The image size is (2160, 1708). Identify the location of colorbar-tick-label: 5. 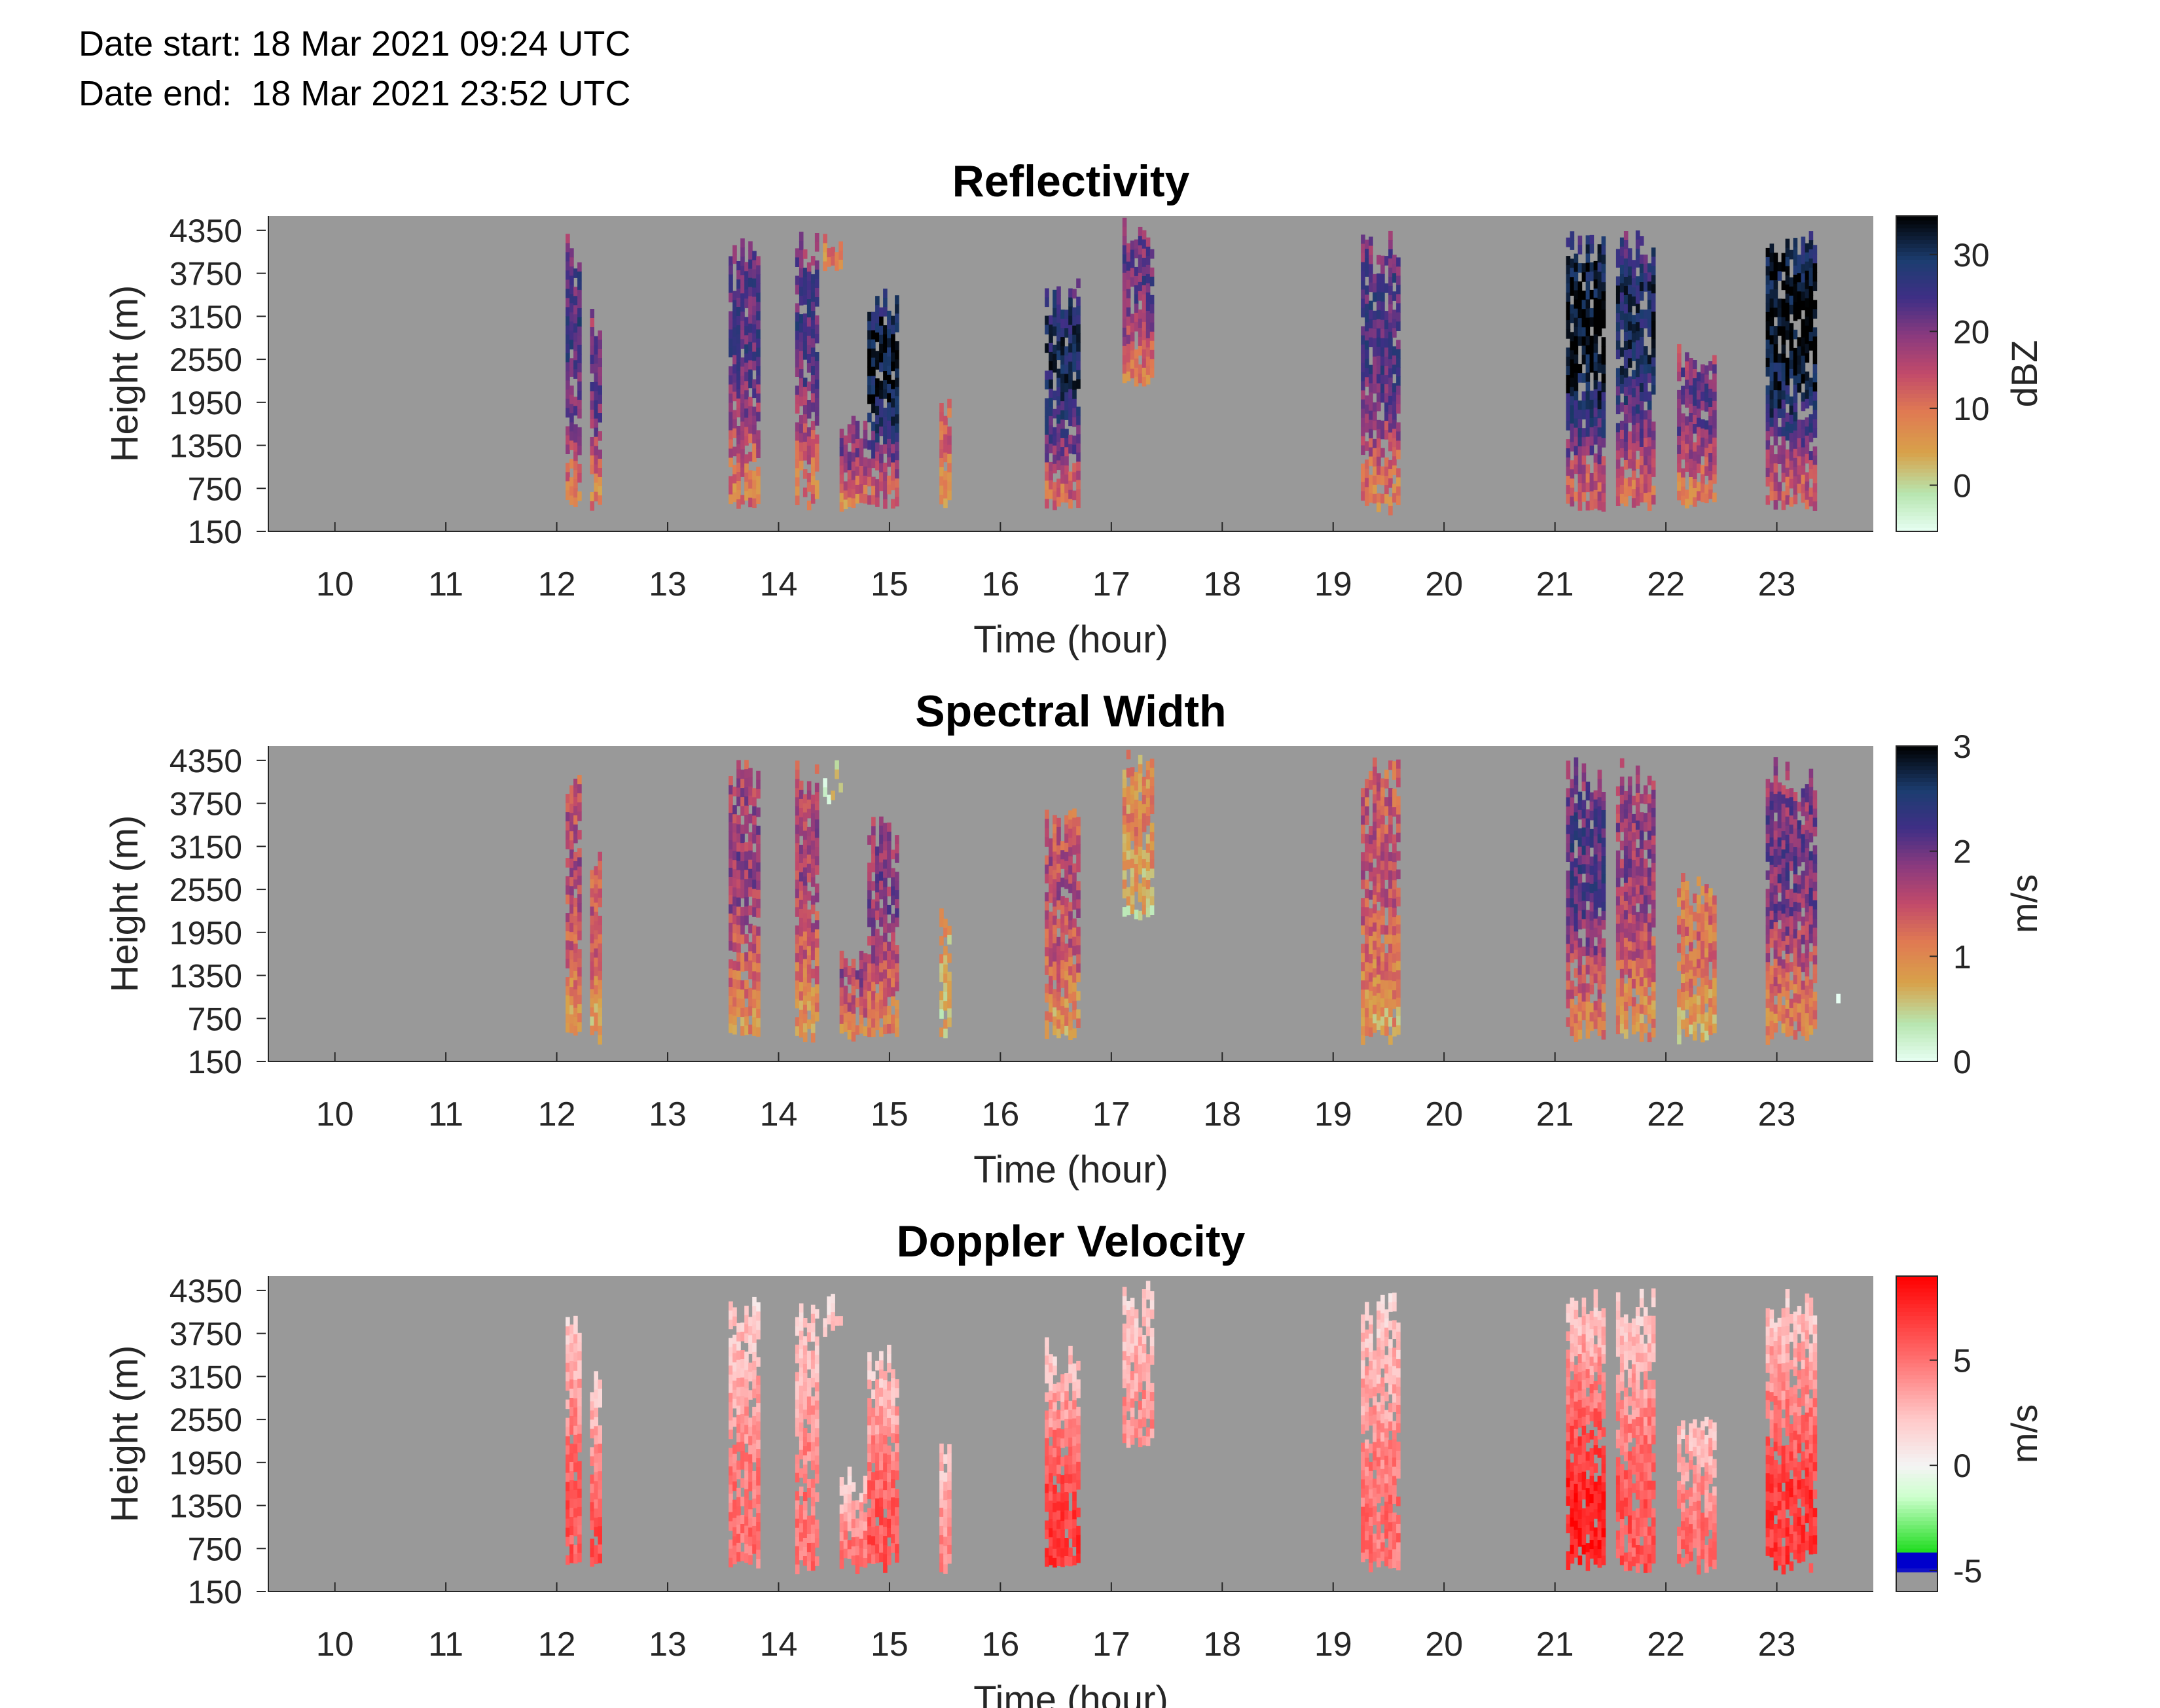
(1962, 1361).